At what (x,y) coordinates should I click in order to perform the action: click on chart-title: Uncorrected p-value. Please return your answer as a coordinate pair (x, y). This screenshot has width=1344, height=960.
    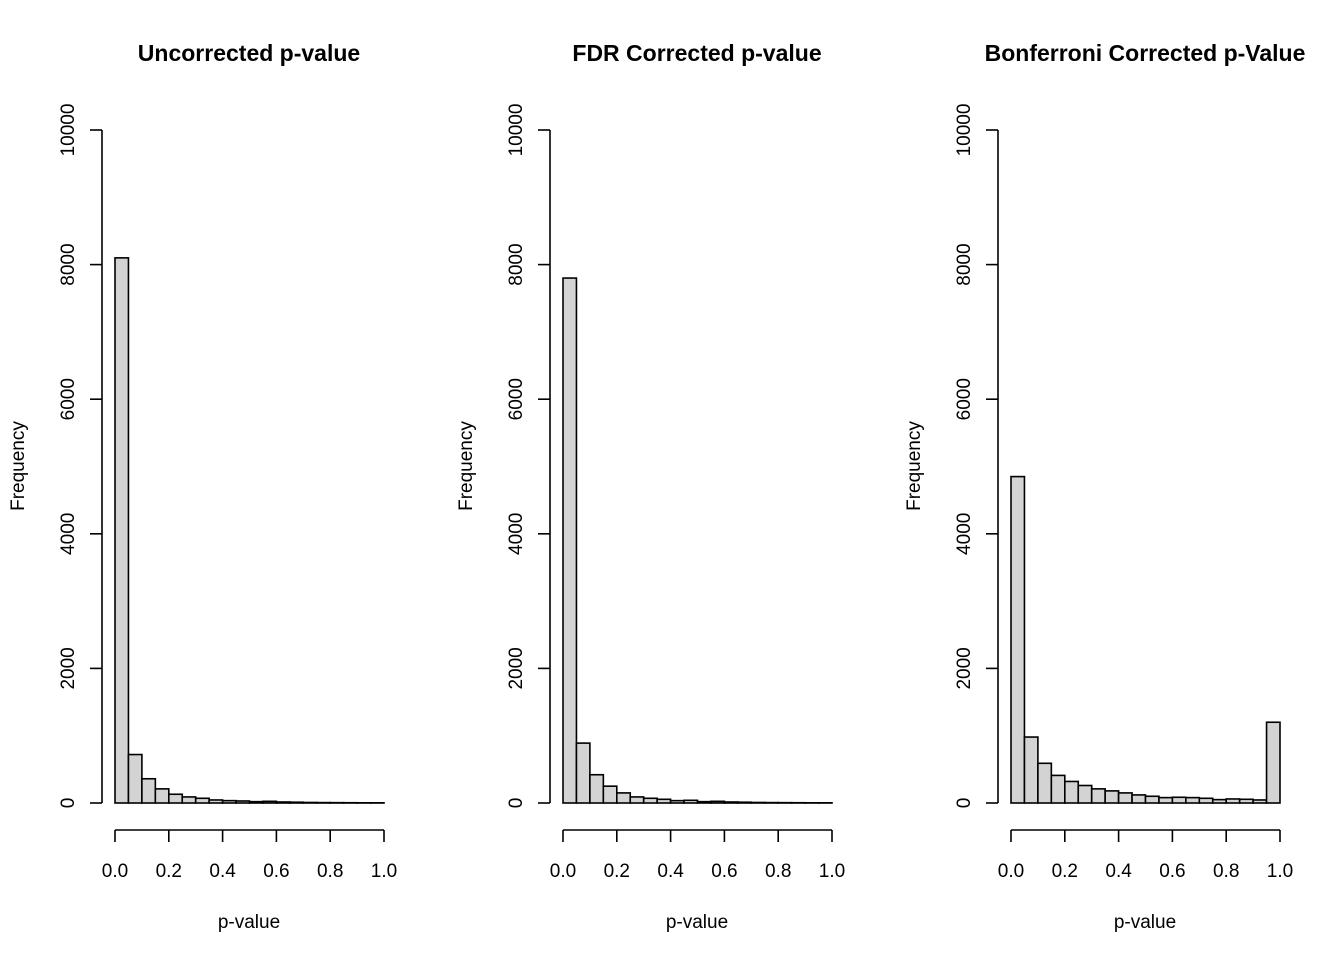
    Looking at the image, I should click on (249, 53).